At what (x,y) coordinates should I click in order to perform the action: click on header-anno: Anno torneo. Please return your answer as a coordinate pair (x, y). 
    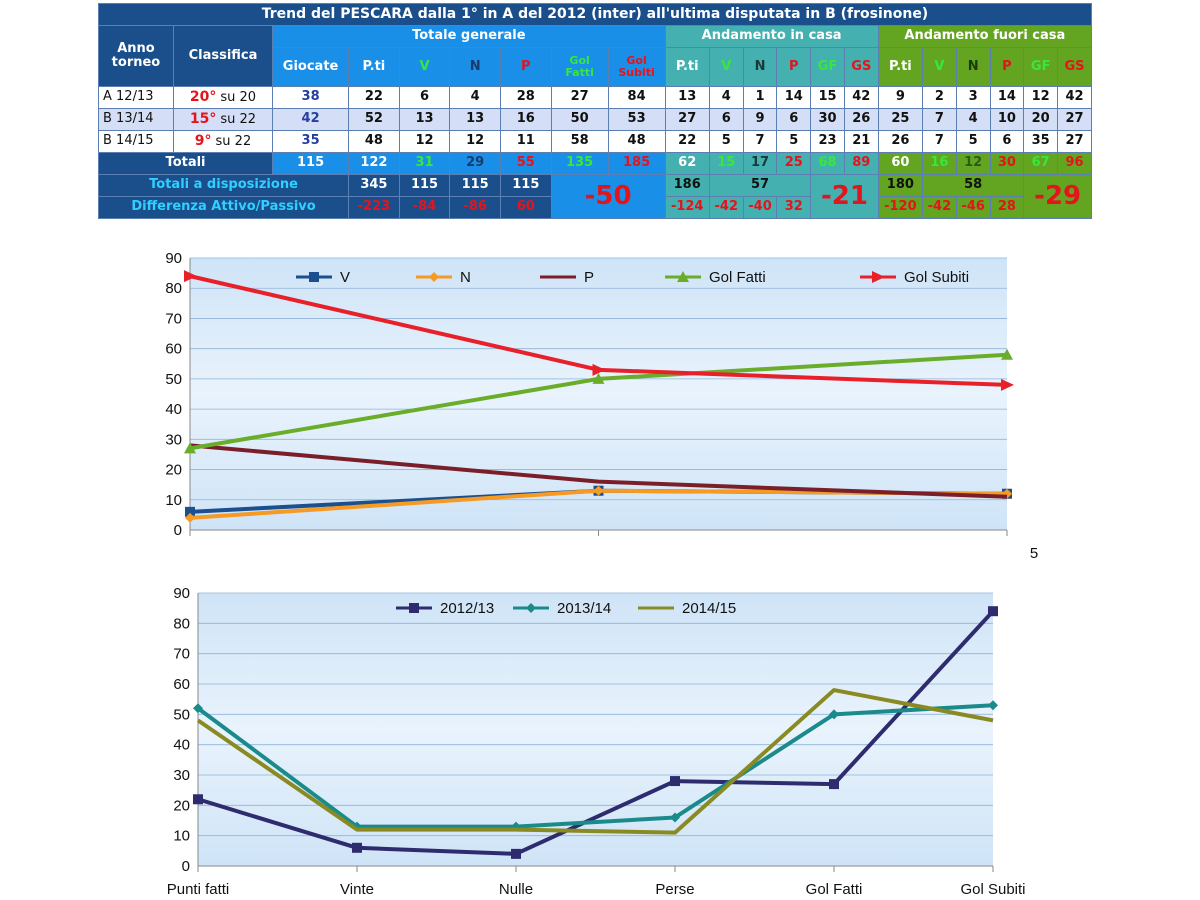
    Looking at the image, I should click on (136, 56).